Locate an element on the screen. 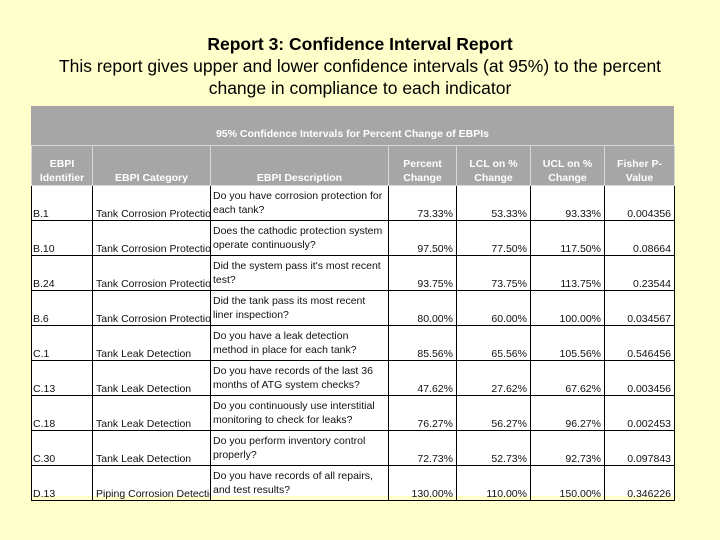  cell-percent-change: 80.00% is located at coordinates (422, 308).